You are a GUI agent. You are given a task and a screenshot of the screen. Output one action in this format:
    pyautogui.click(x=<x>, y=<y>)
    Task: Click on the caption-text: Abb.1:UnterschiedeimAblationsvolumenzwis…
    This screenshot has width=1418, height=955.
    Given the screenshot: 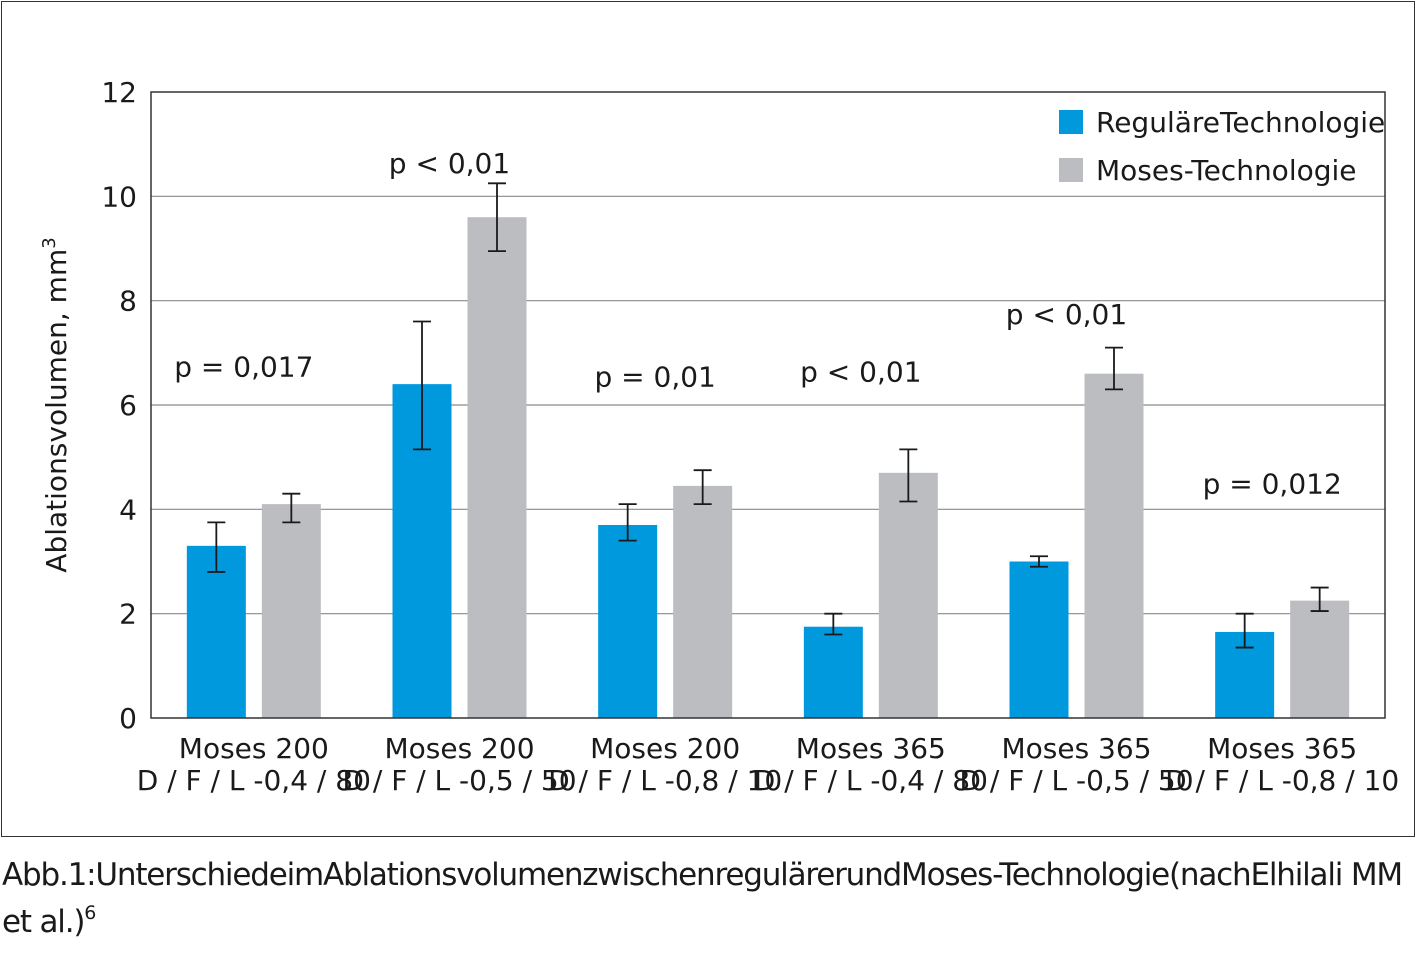 What is the action you would take?
    pyautogui.click(x=702, y=898)
    